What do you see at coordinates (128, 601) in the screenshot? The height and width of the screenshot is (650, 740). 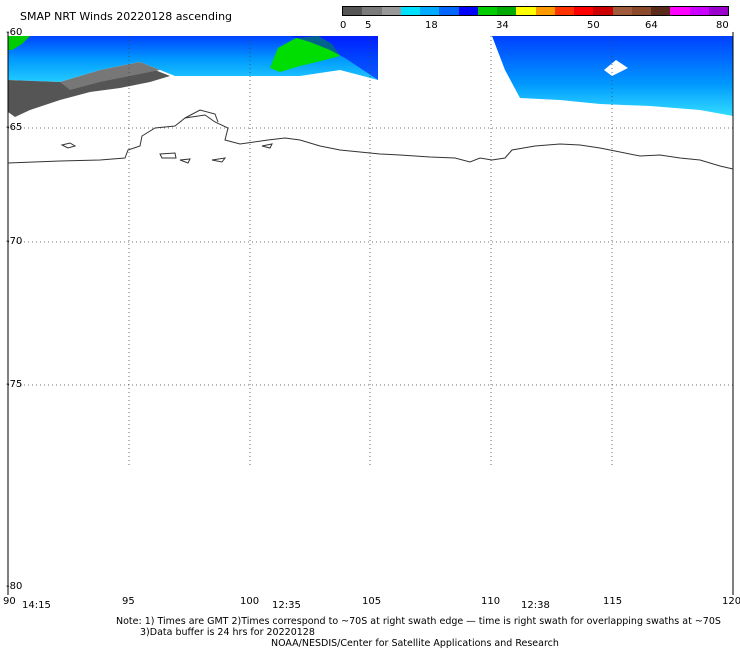 I see `lon-label: 95` at bounding box center [128, 601].